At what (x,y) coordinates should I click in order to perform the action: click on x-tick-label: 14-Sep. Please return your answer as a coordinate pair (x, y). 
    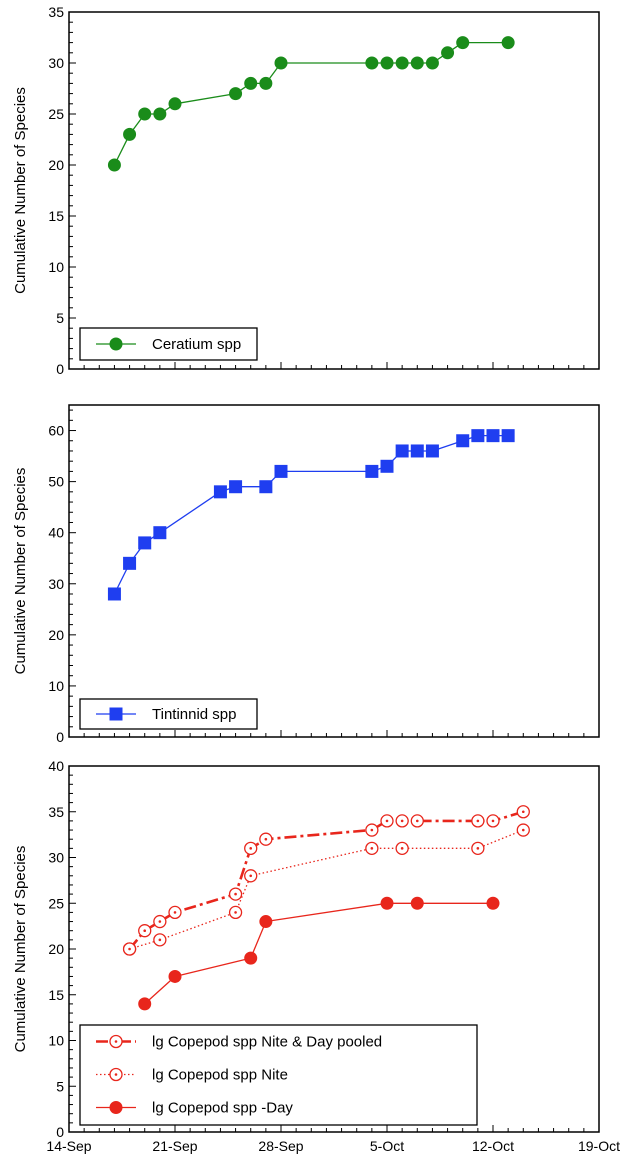
    Looking at the image, I should click on (68, 1146).